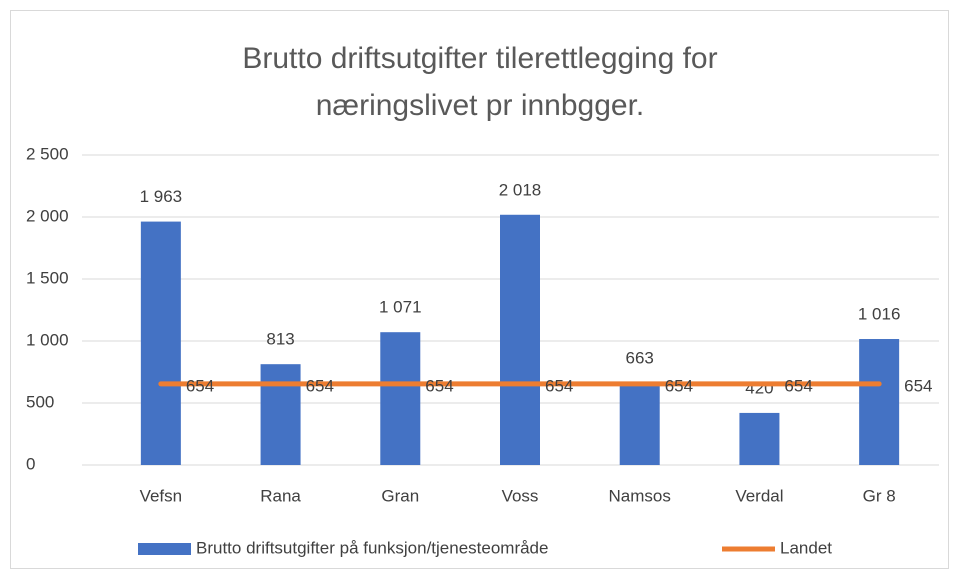  Describe the element at coordinates (161, 495) in the screenshot. I see `x-tick-label: Vefsn` at that location.